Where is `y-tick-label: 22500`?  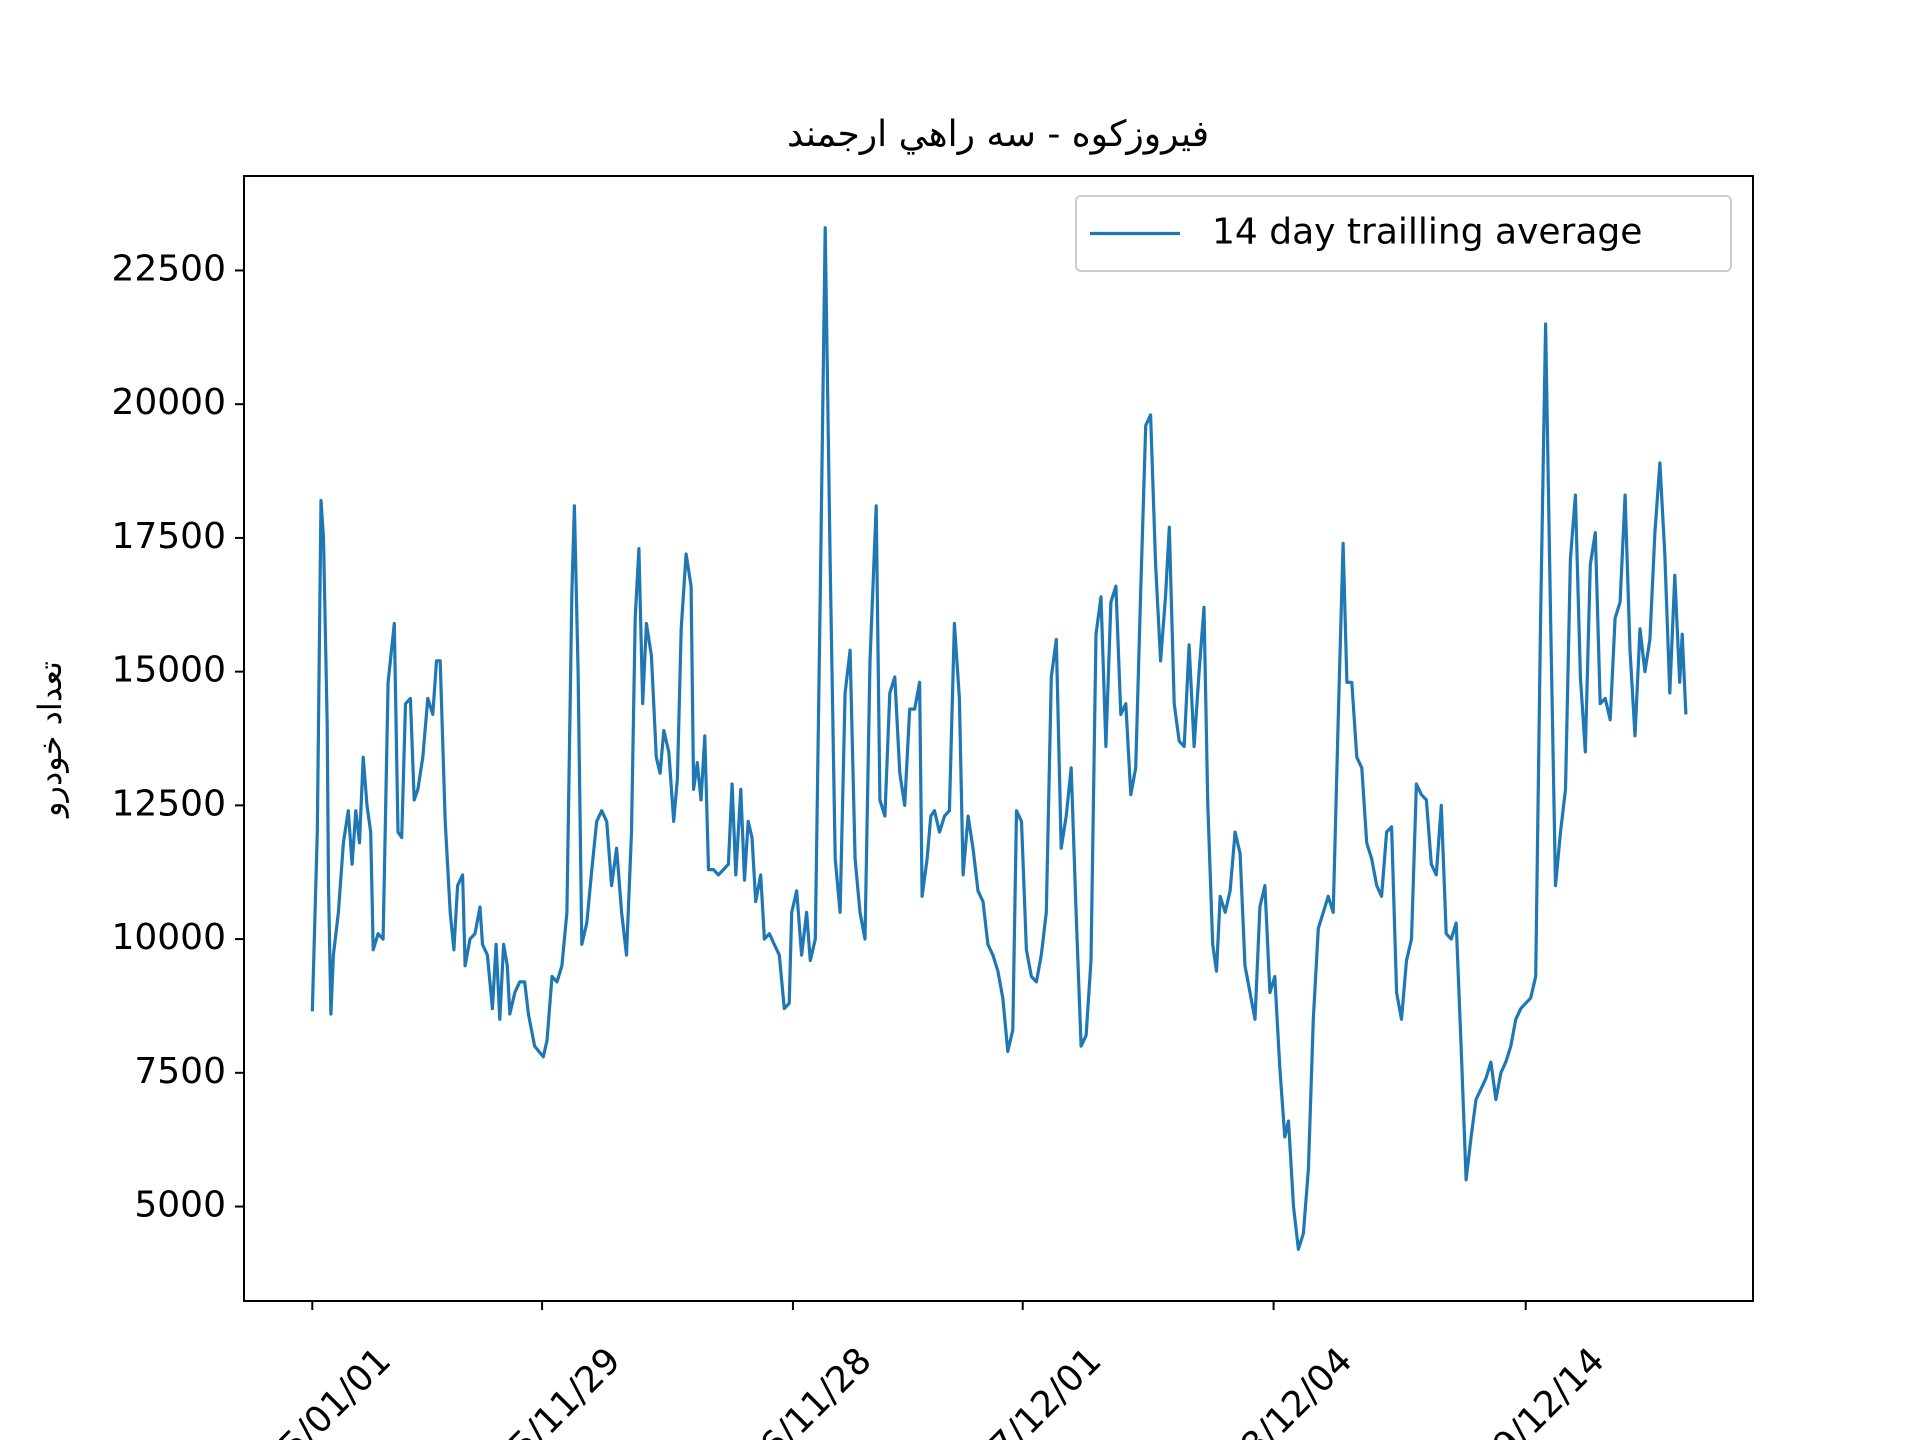 y-tick-label: 22500 is located at coordinates (168, 268).